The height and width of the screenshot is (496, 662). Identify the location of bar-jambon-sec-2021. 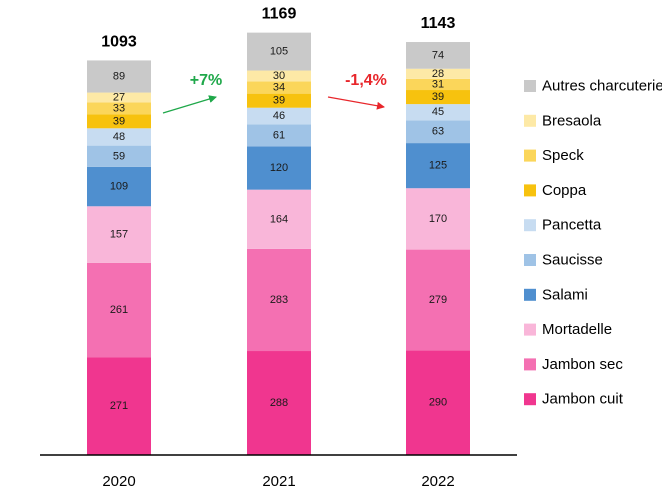
(279, 300).